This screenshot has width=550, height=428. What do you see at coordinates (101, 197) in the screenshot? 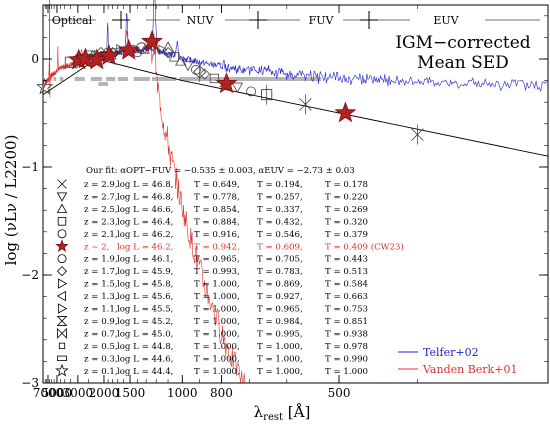
I see `legend-redshift: z = 2.7,` at bounding box center [101, 197].